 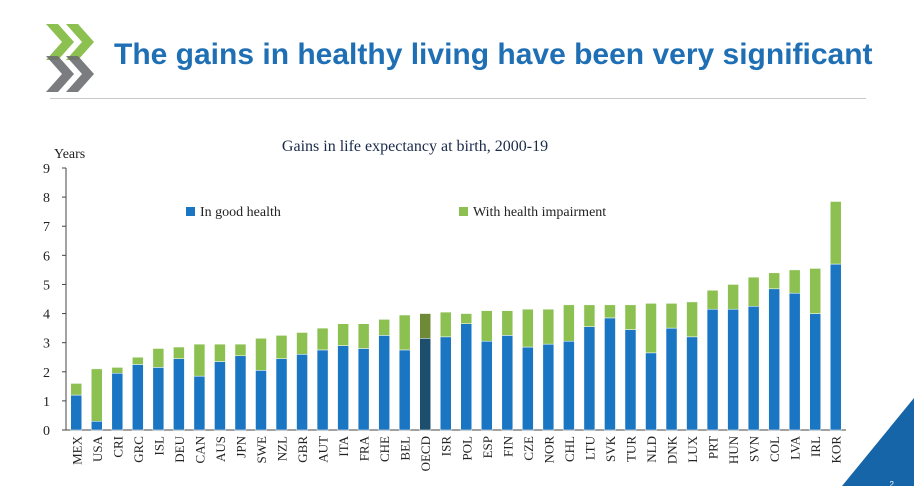 I want to click on bar-good-health-pol, so click(x=466, y=377).